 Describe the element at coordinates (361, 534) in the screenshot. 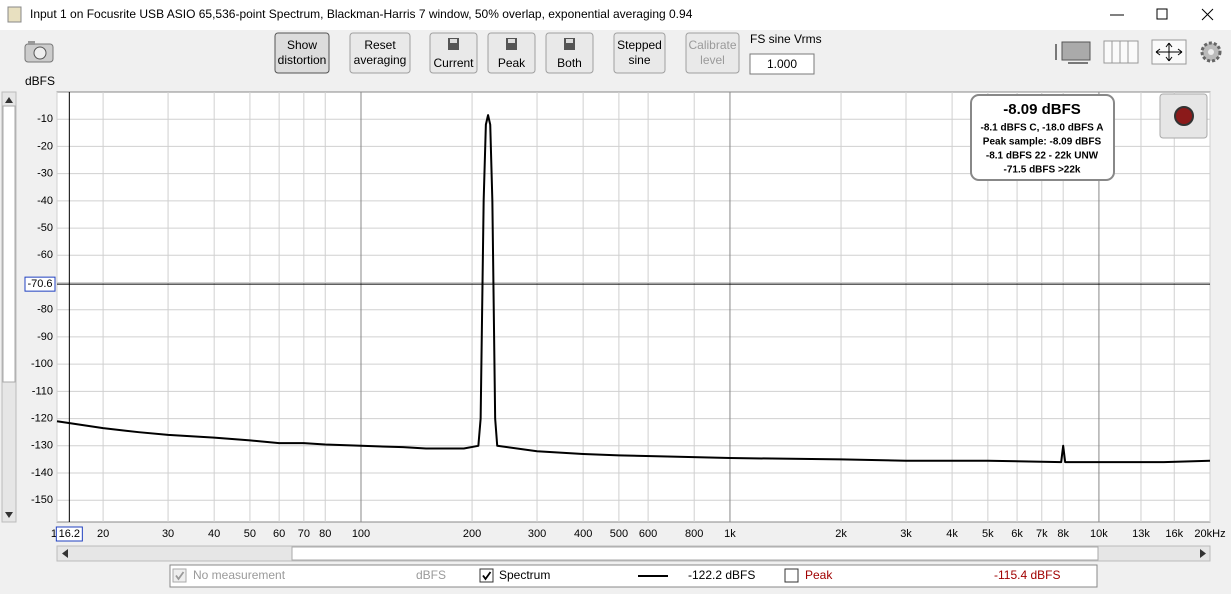

I see `x-tick-label: 100` at that location.